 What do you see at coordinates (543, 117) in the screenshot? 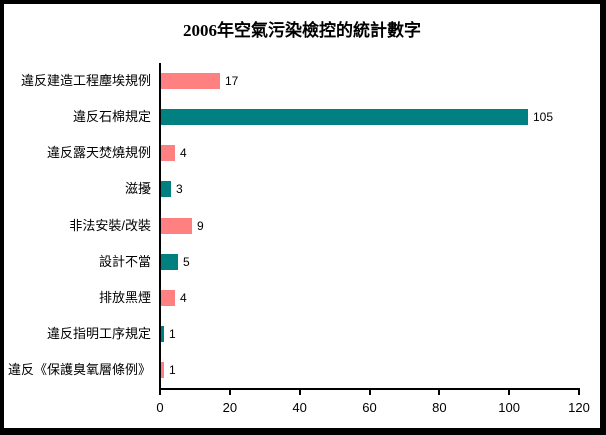
I see `bar-value-label: 105` at bounding box center [543, 117].